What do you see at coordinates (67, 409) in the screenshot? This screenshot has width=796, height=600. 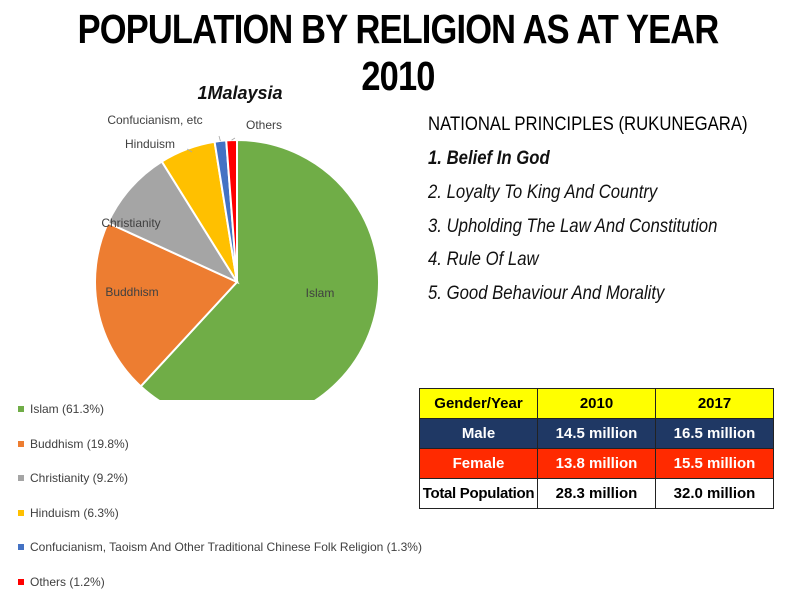 I see `legend-label: Islam (61.3%)` at bounding box center [67, 409].